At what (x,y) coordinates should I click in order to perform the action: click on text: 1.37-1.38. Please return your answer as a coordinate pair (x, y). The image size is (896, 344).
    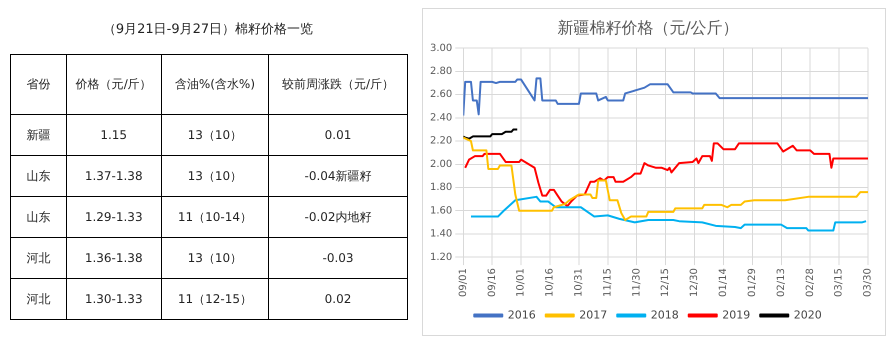
    Looking at the image, I should click on (114, 176).